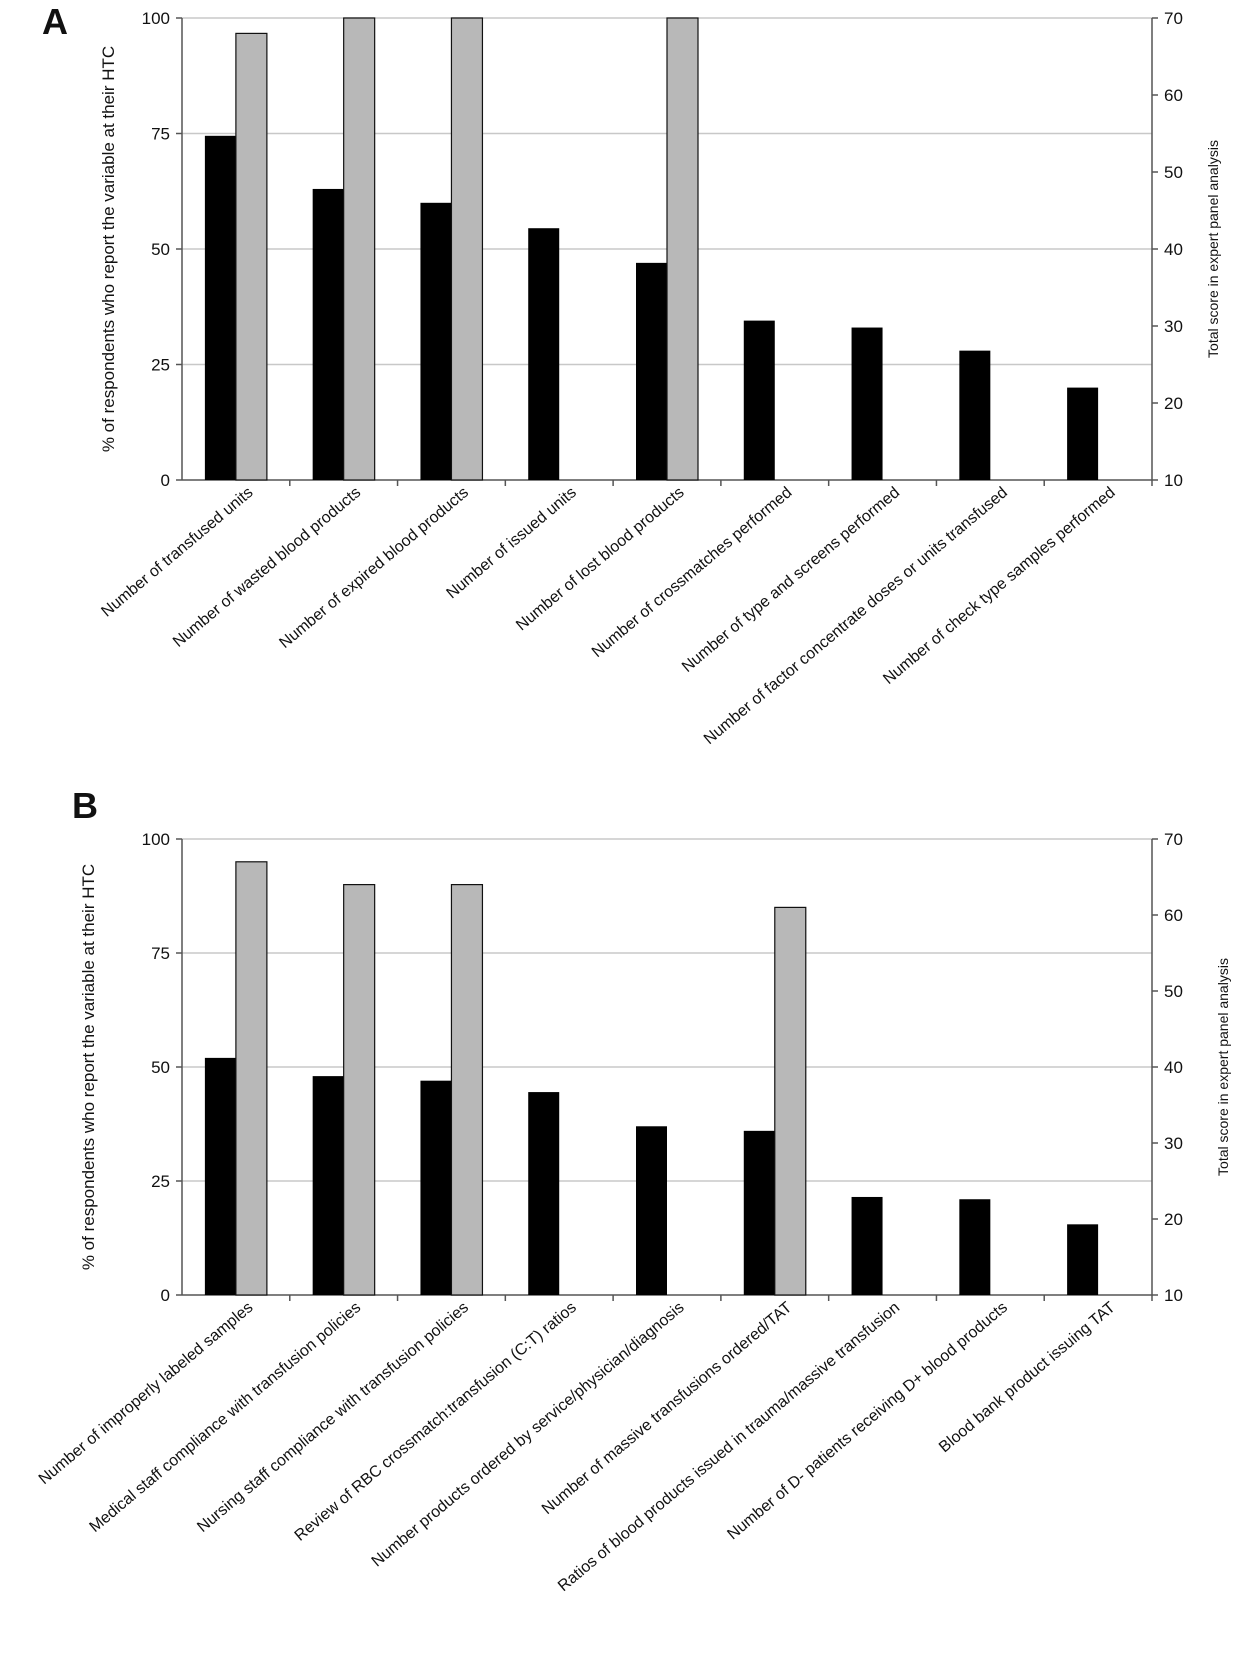  Describe the element at coordinates (55, 21) in the screenshot. I see `panel-label: A` at that location.